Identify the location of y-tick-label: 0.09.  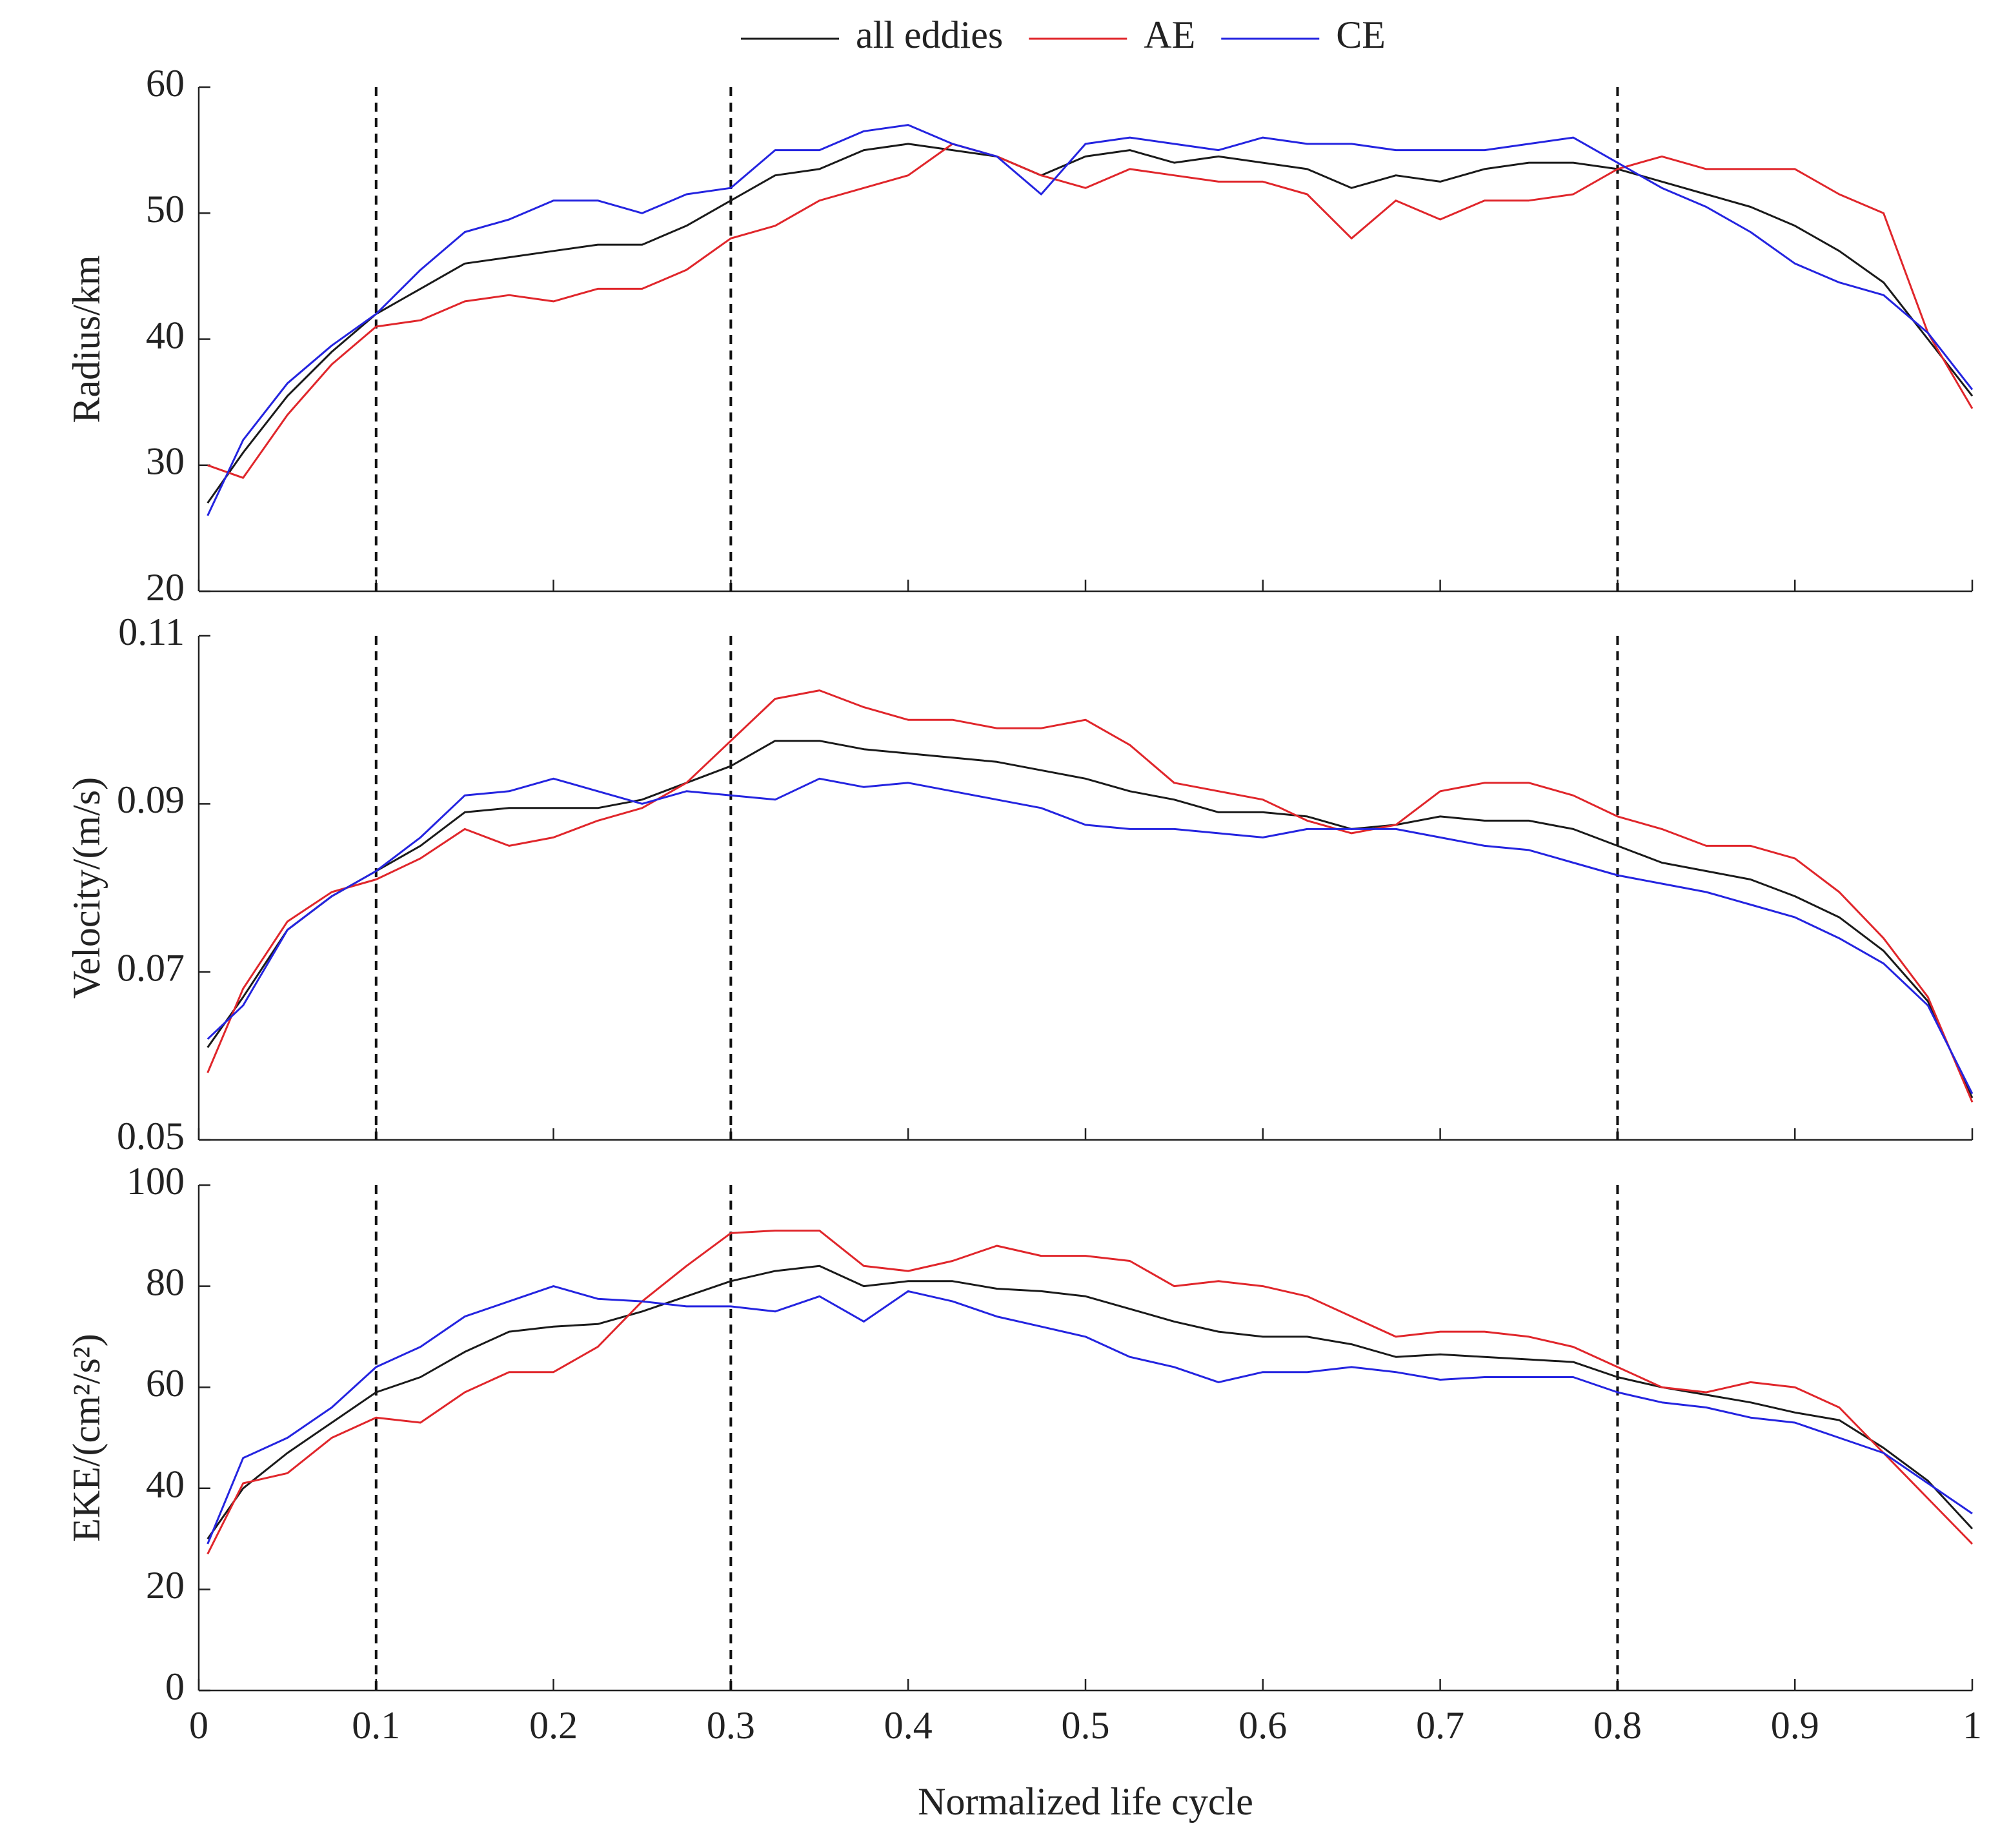
(151, 799).